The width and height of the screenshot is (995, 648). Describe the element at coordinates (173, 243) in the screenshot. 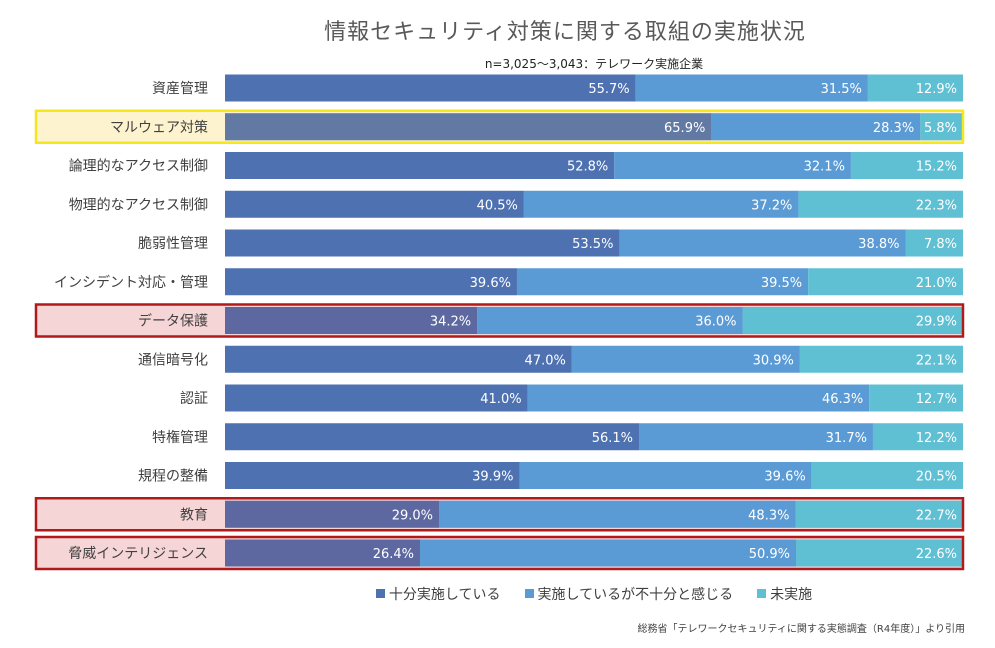

I see `category-label: 脆弱性管理` at that location.